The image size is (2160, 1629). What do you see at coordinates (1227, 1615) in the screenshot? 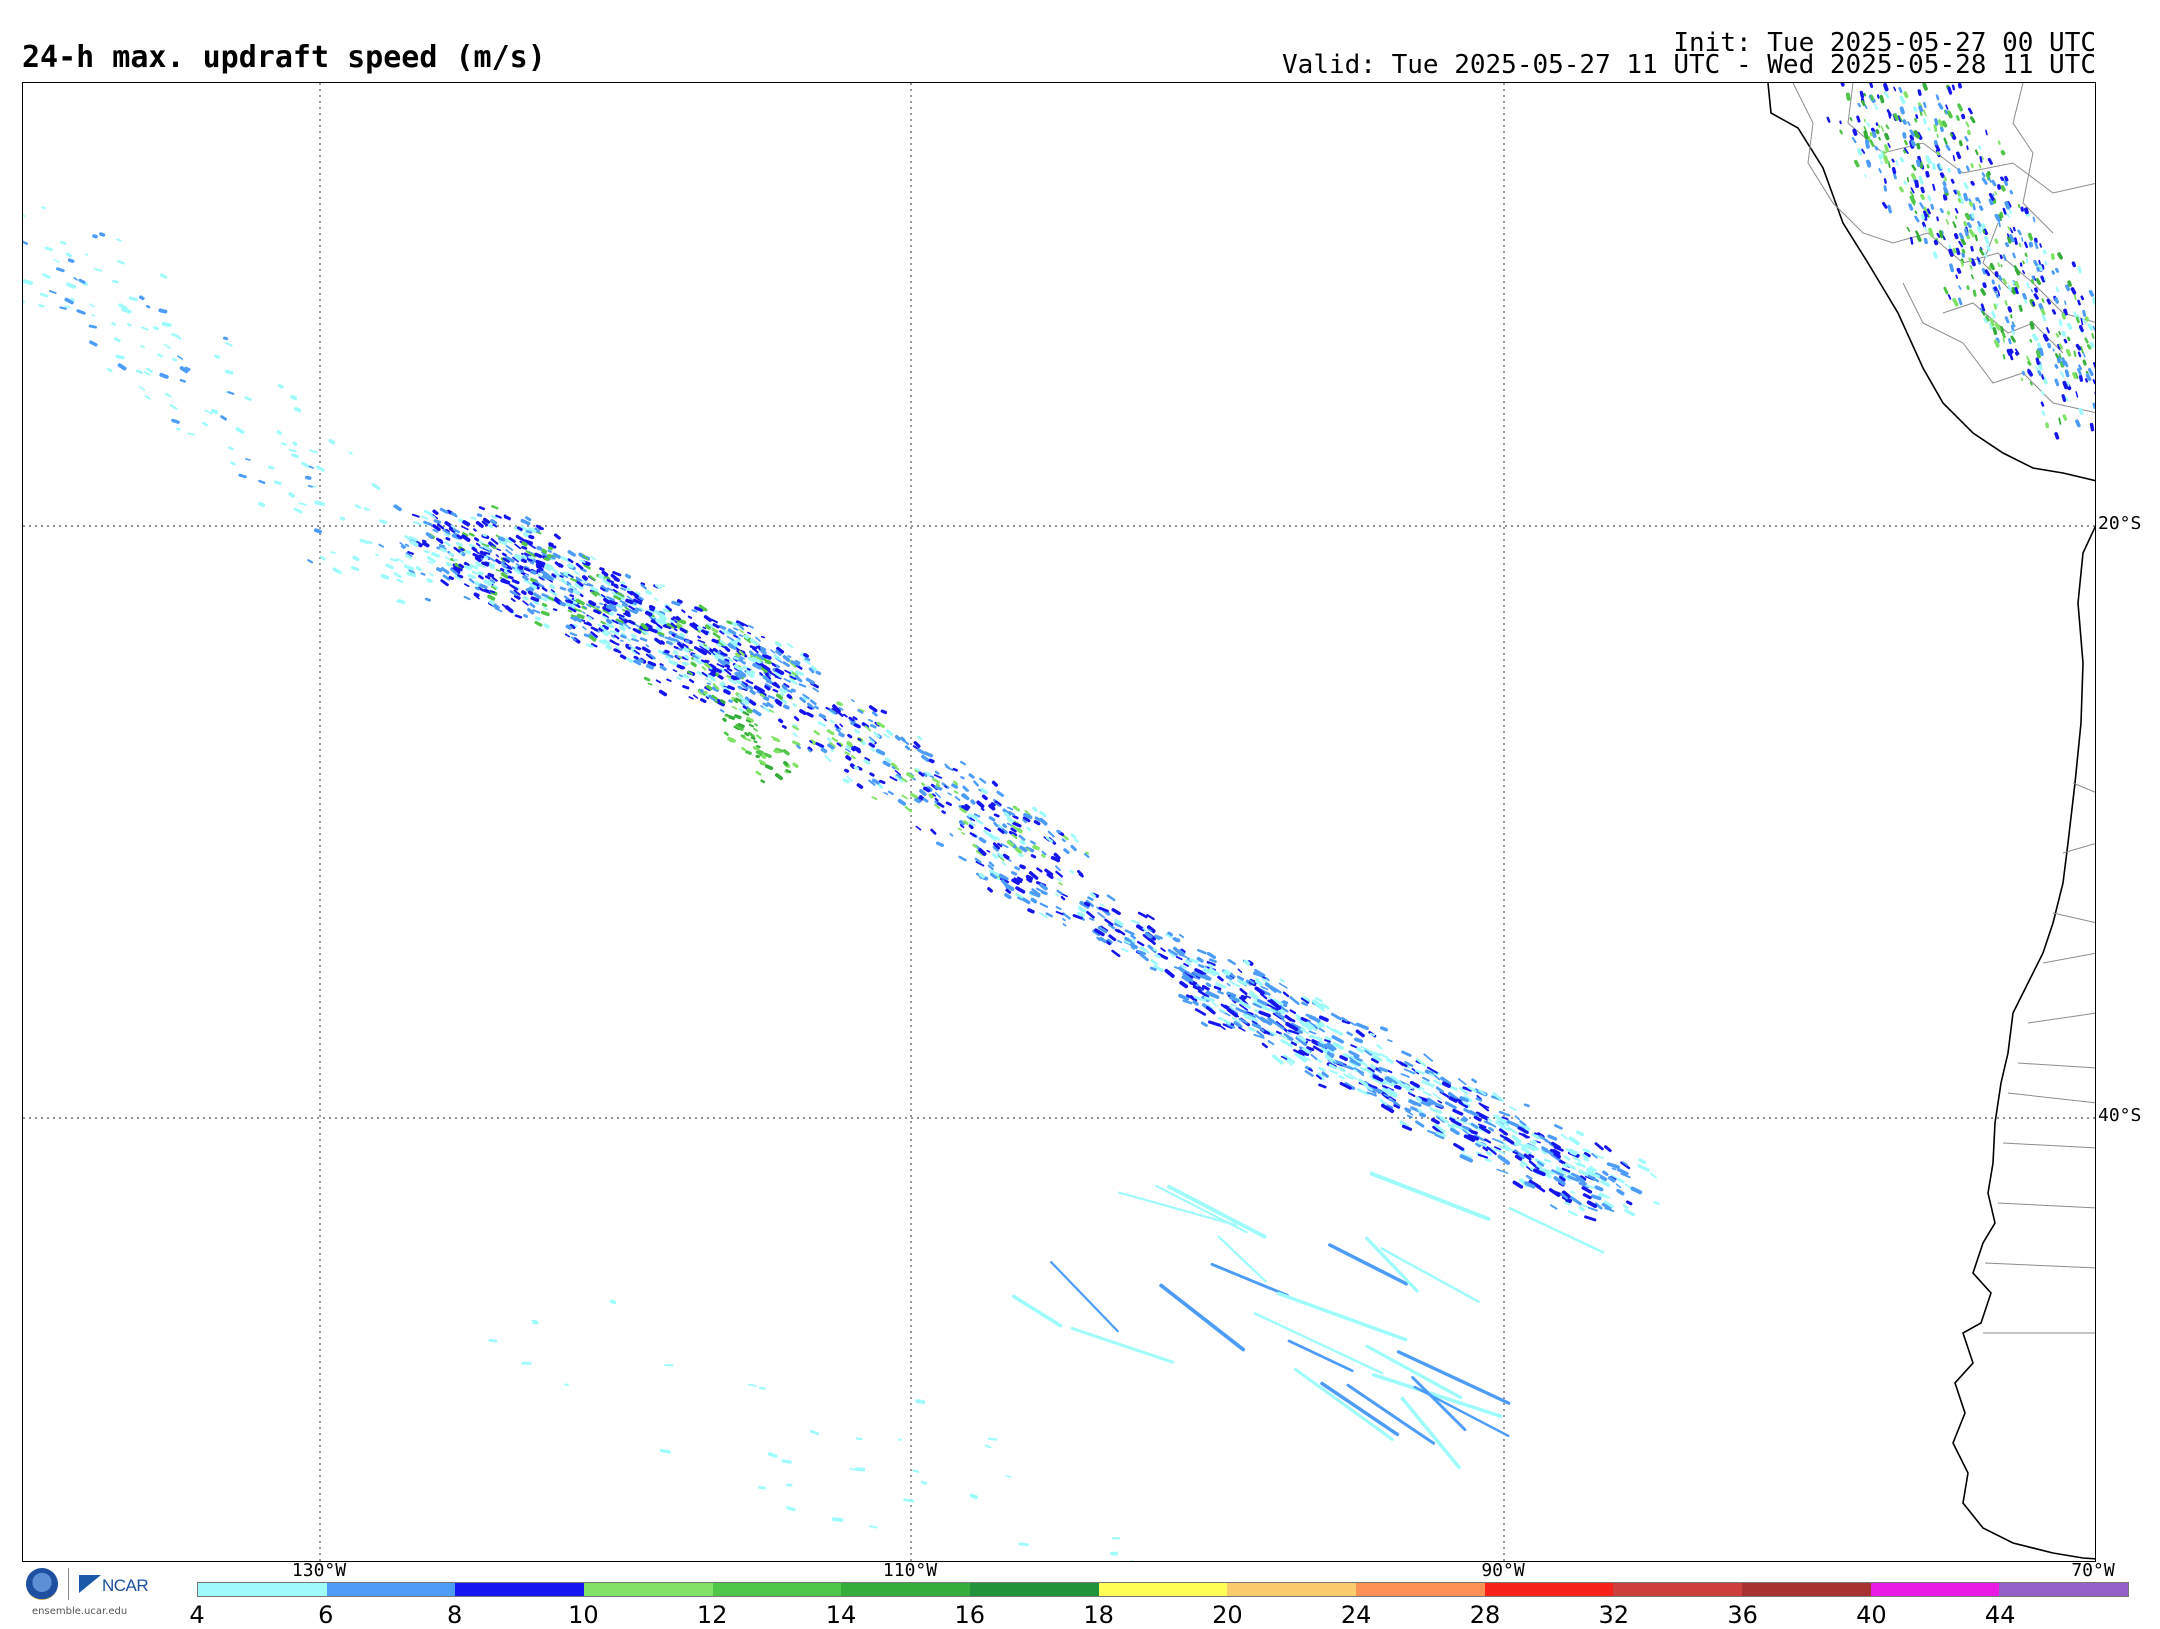
I see `color-scale-tick-label: 20` at bounding box center [1227, 1615].